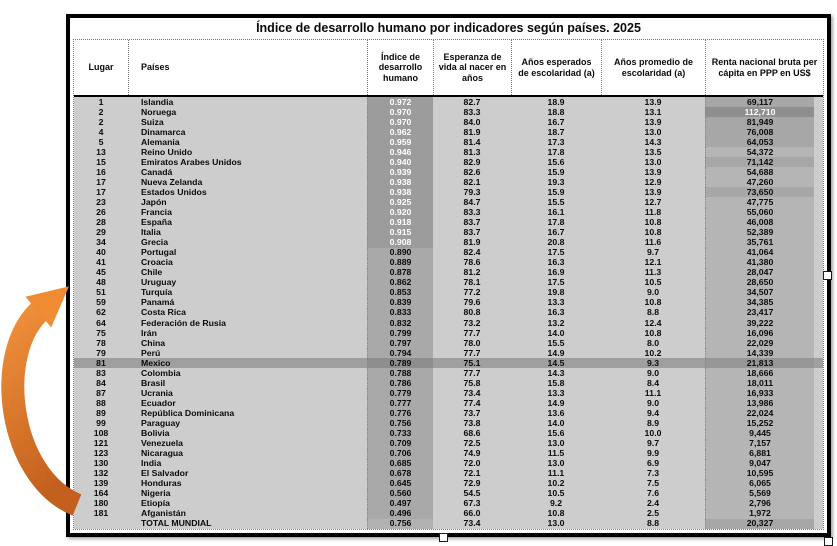 The image size is (837, 546). What do you see at coordinates (759, 222) in the screenshot?
I see `cell-gni: 46,008` at bounding box center [759, 222].